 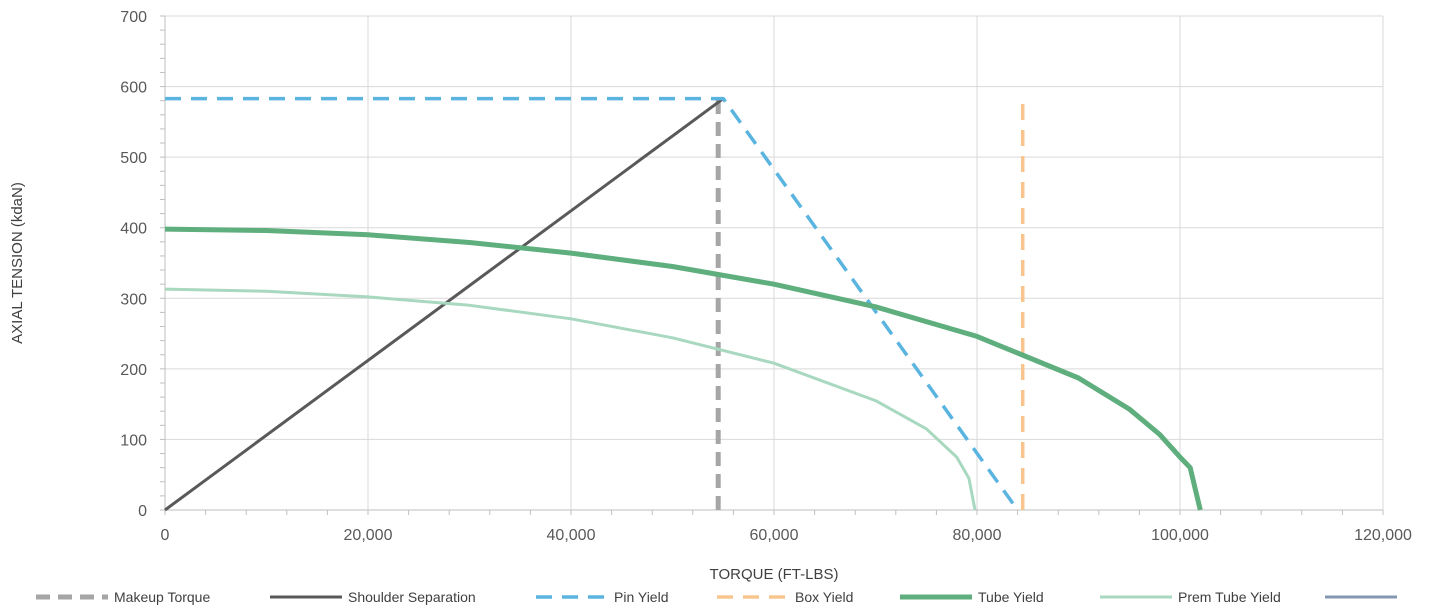 What do you see at coordinates (824, 597) in the screenshot?
I see `legend-label-box-yield: Box Yield` at bounding box center [824, 597].